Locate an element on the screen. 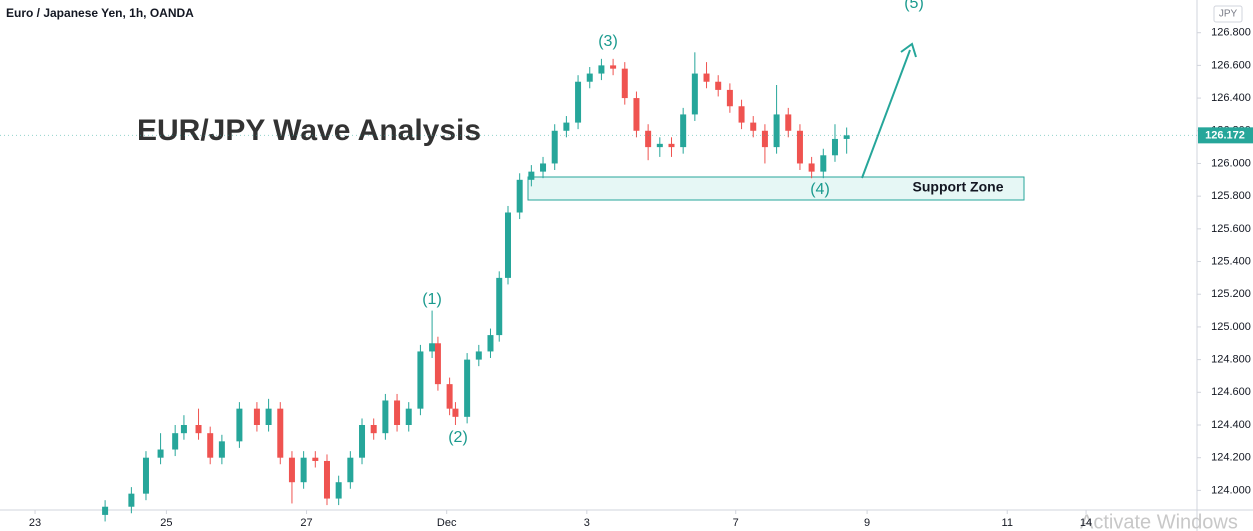  y-tick-label: 126.400 is located at coordinates (1231, 98).